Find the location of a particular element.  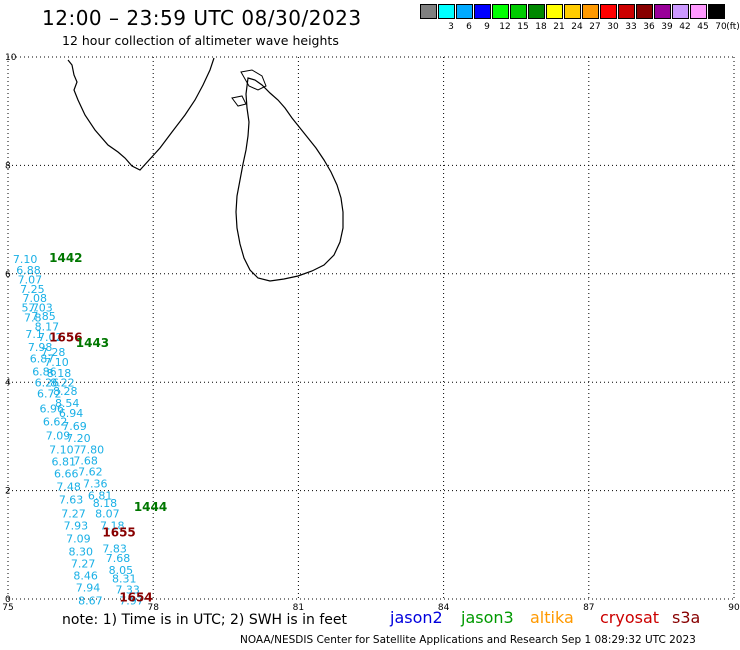

wave-height-label: 7.28 is located at coordinates (53, 352).